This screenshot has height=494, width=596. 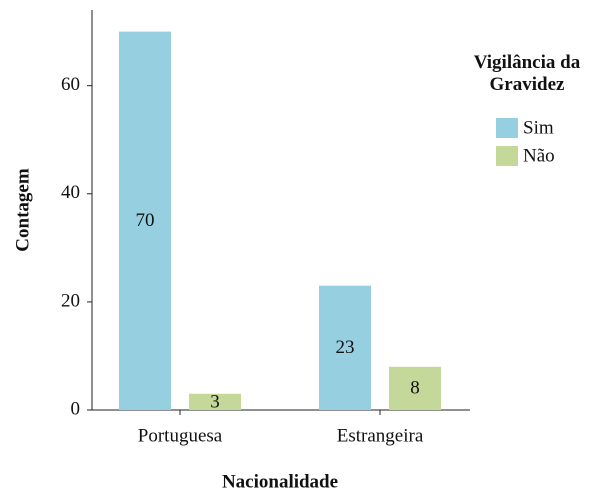 What do you see at coordinates (22, 210) in the screenshot?
I see `y-axis-label: Contagem` at bounding box center [22, 210].